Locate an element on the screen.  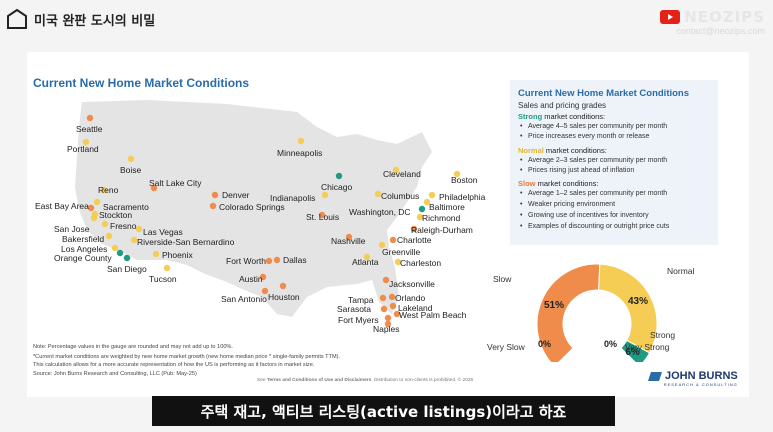
city-dot-columbus is located at coordinates (378, 194).